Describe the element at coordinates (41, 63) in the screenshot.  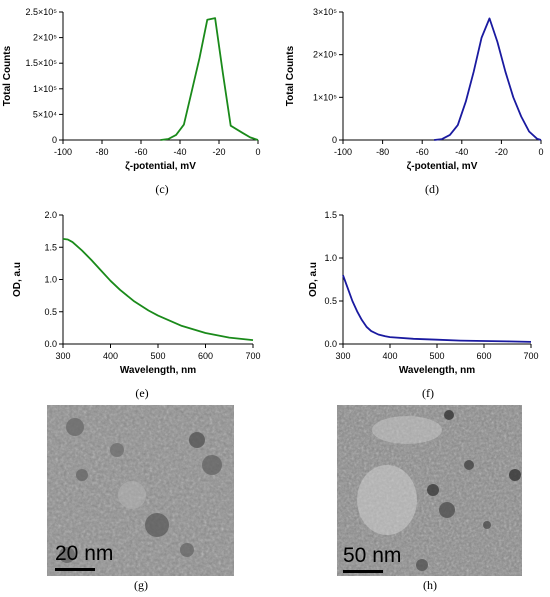
I see `y-tick-label: 1.5×10⁵` at that location.